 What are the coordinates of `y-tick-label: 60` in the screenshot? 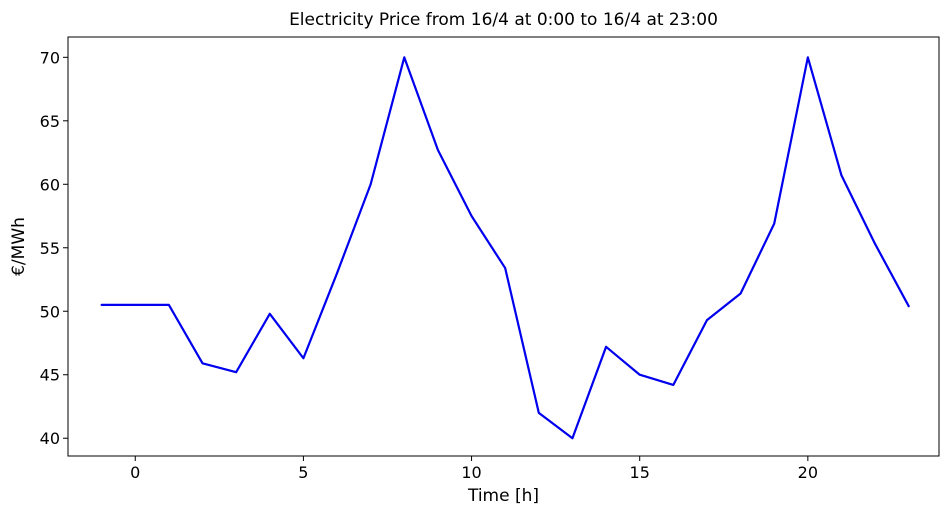 It's located at (50, 184).